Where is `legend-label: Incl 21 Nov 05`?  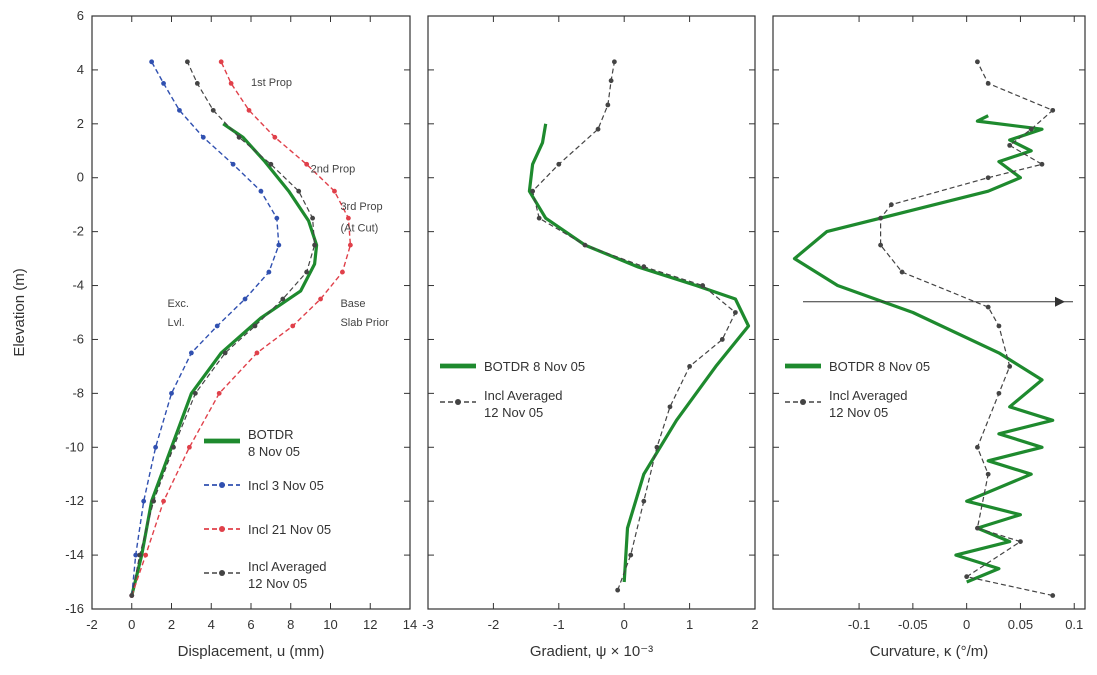 legend-label: Incl 21 Nov 05 is located at coordinates (289, 529).